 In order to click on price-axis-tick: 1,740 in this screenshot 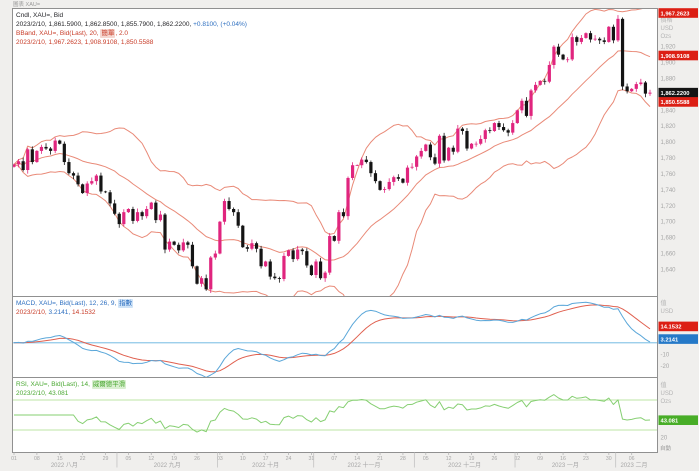, I will do `click(669, 191)`.